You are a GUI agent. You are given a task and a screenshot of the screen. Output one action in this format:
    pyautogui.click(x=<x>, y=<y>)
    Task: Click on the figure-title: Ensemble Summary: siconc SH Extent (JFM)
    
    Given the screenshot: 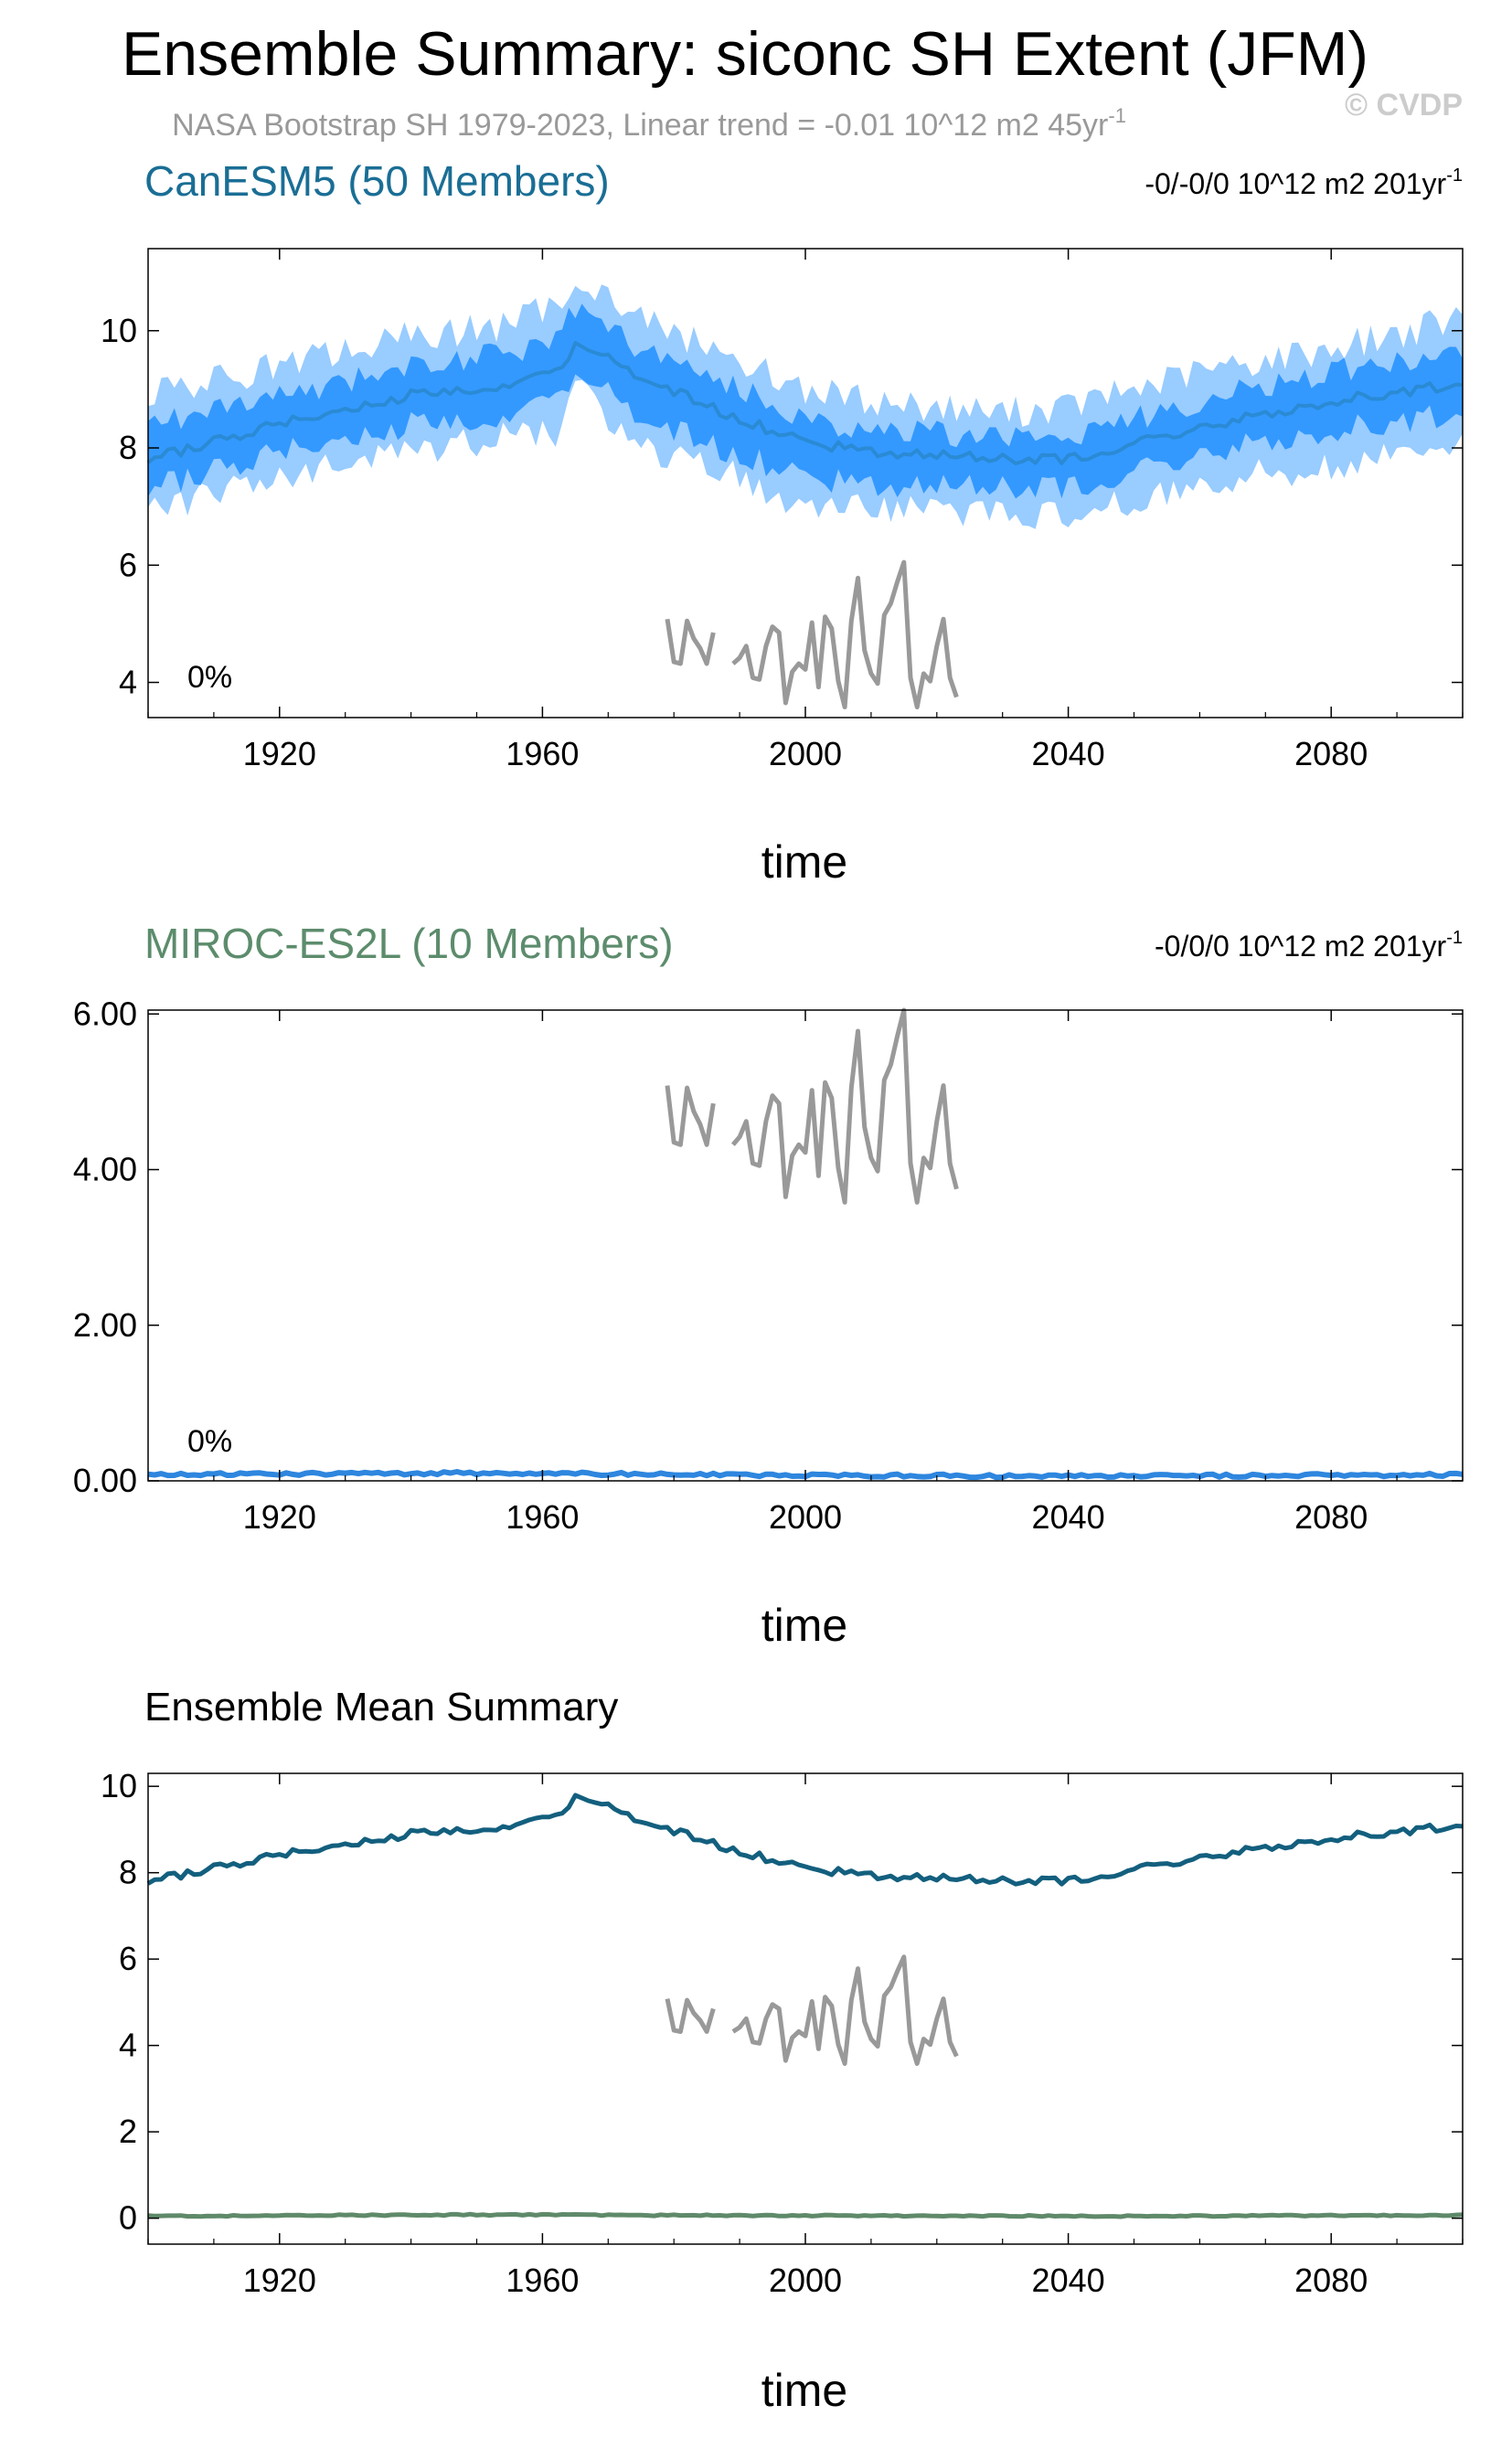 What is the action you would take?
    pyautogui.click(x=745, y=54)
    